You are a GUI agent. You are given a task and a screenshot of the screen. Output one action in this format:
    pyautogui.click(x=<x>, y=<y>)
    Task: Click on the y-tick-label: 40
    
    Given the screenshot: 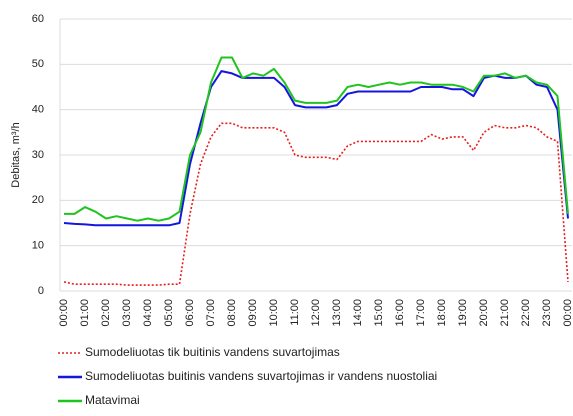 What is the action you would take?
    pyautogui.click(x=38, y=110)
    